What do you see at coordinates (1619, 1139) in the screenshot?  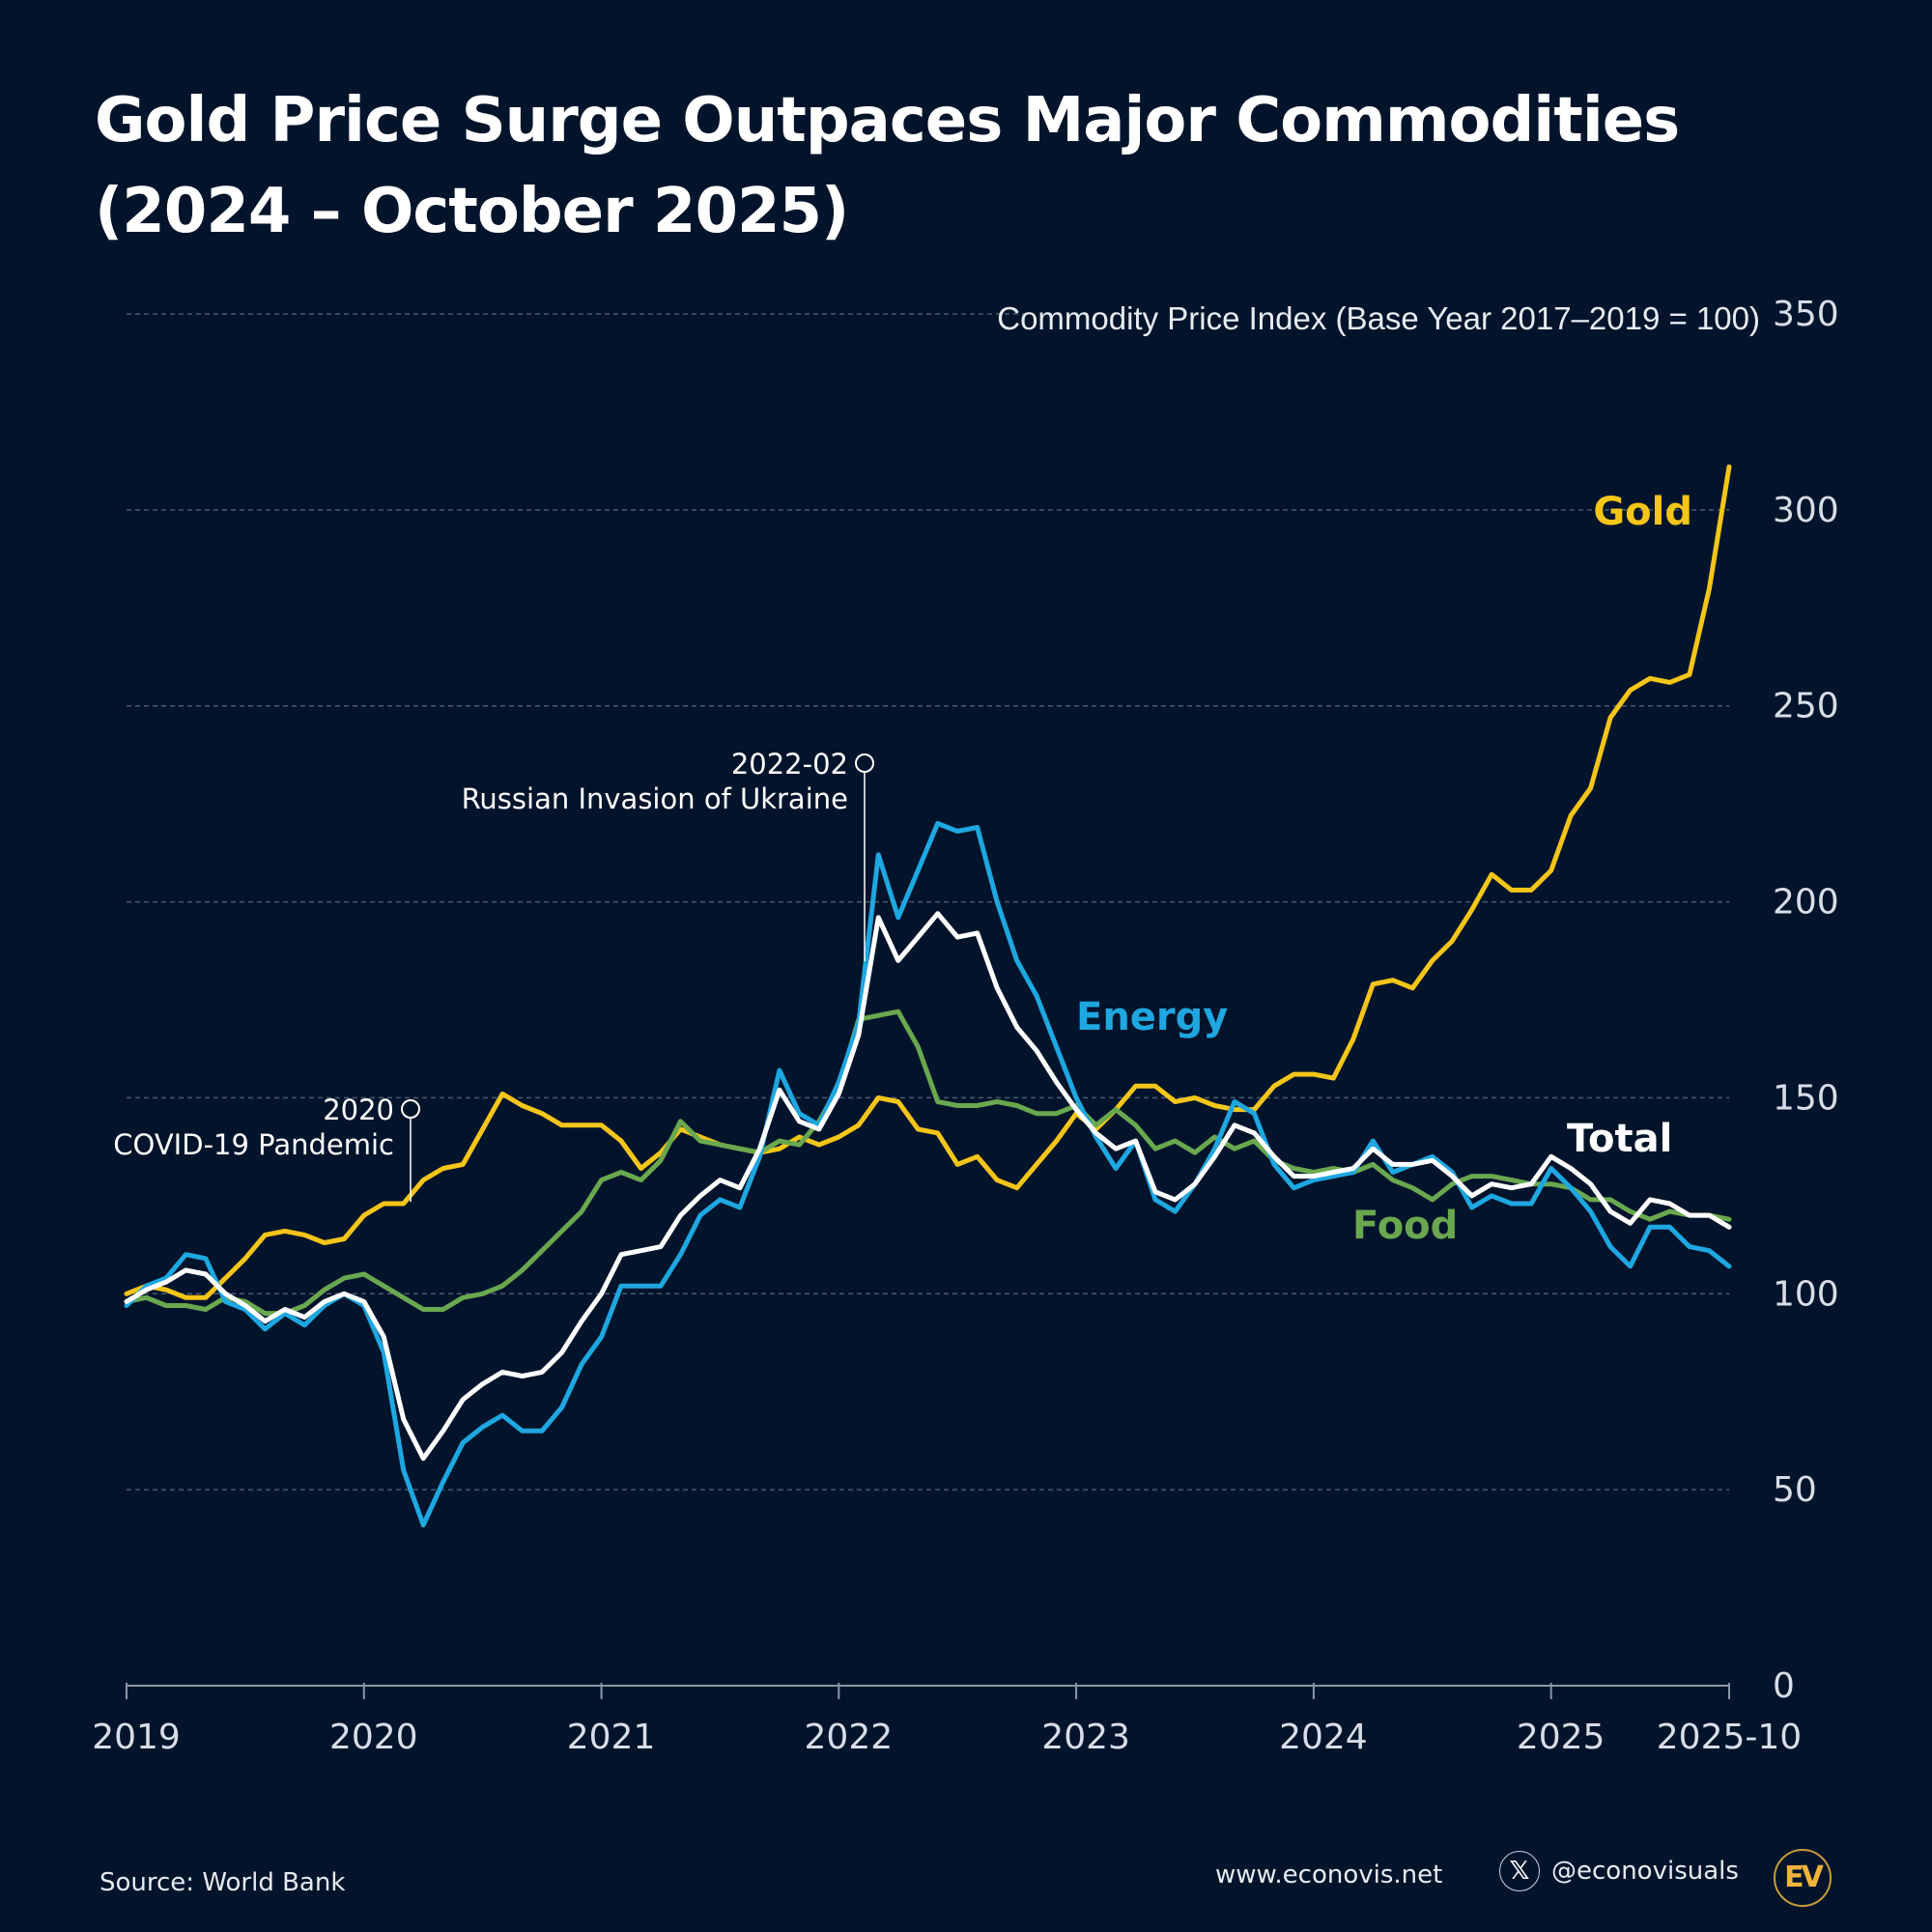 I see `series-label-total: Total` at bounding box center [1619, 1139].